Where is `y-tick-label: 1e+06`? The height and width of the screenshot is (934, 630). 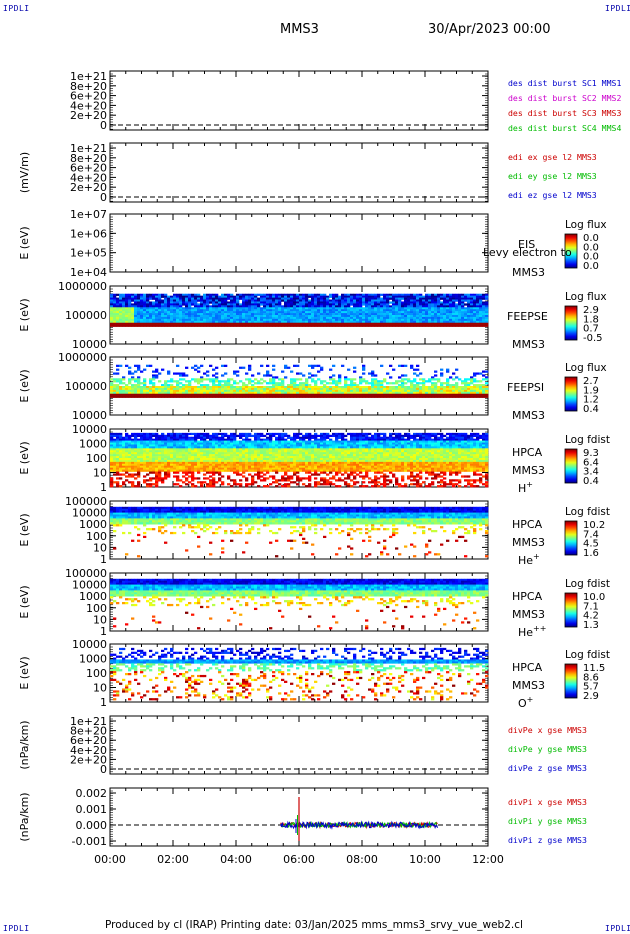 y-tick-label: 1e+06 is located at coordinates (88, 233).